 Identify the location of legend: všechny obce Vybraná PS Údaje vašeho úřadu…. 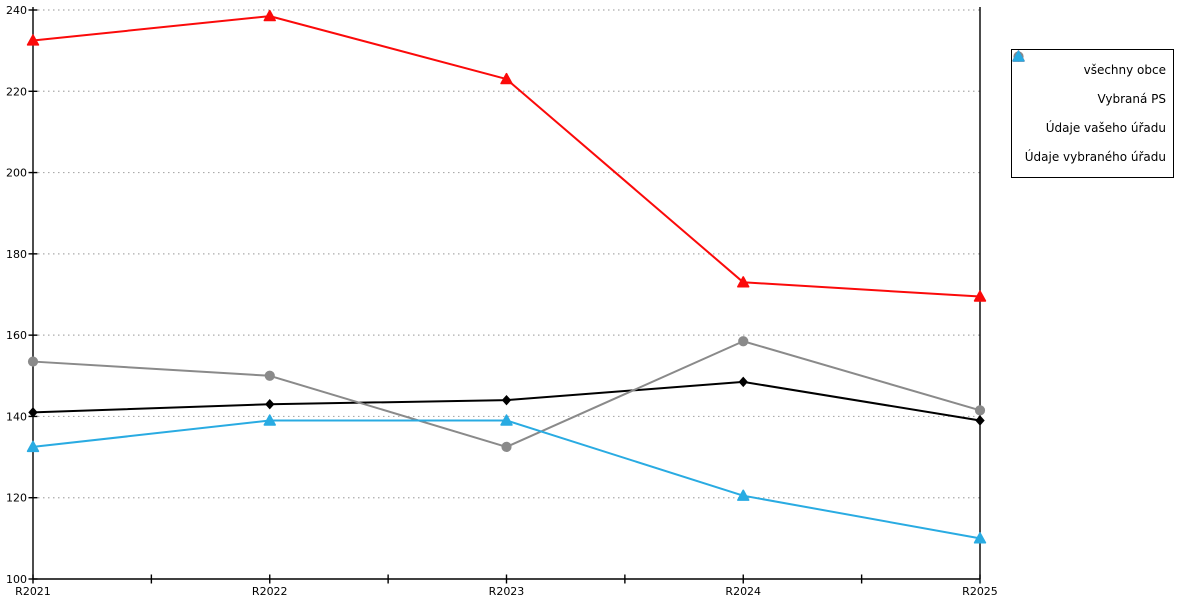
(1092, 113).